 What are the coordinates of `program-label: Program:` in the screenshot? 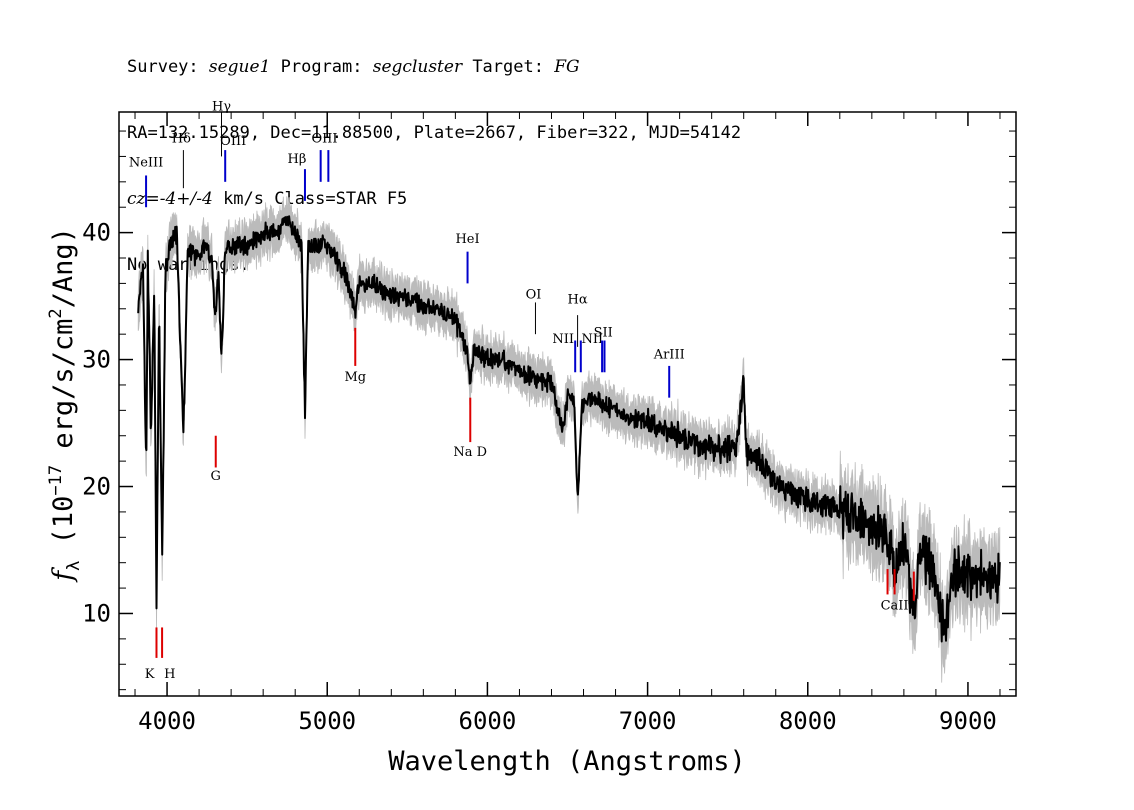 It's located at (321, 67).